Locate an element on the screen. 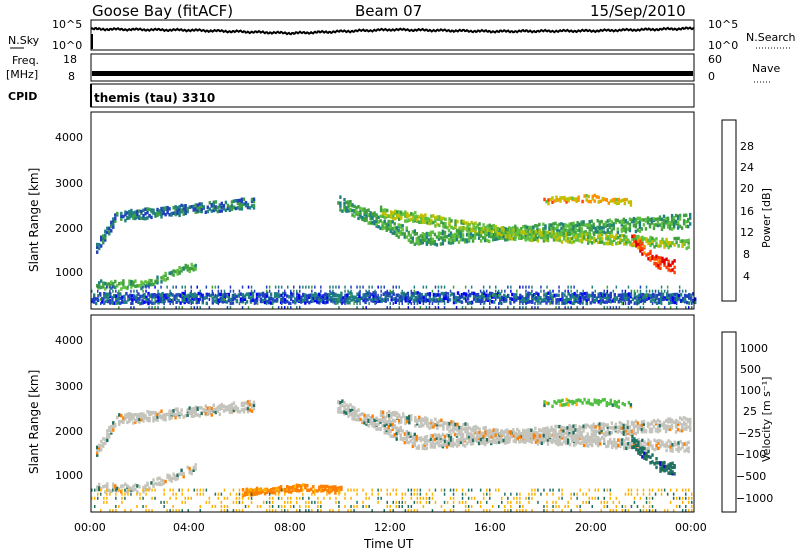  freq-label-1: Freq. is located at coordinates (25, 60).